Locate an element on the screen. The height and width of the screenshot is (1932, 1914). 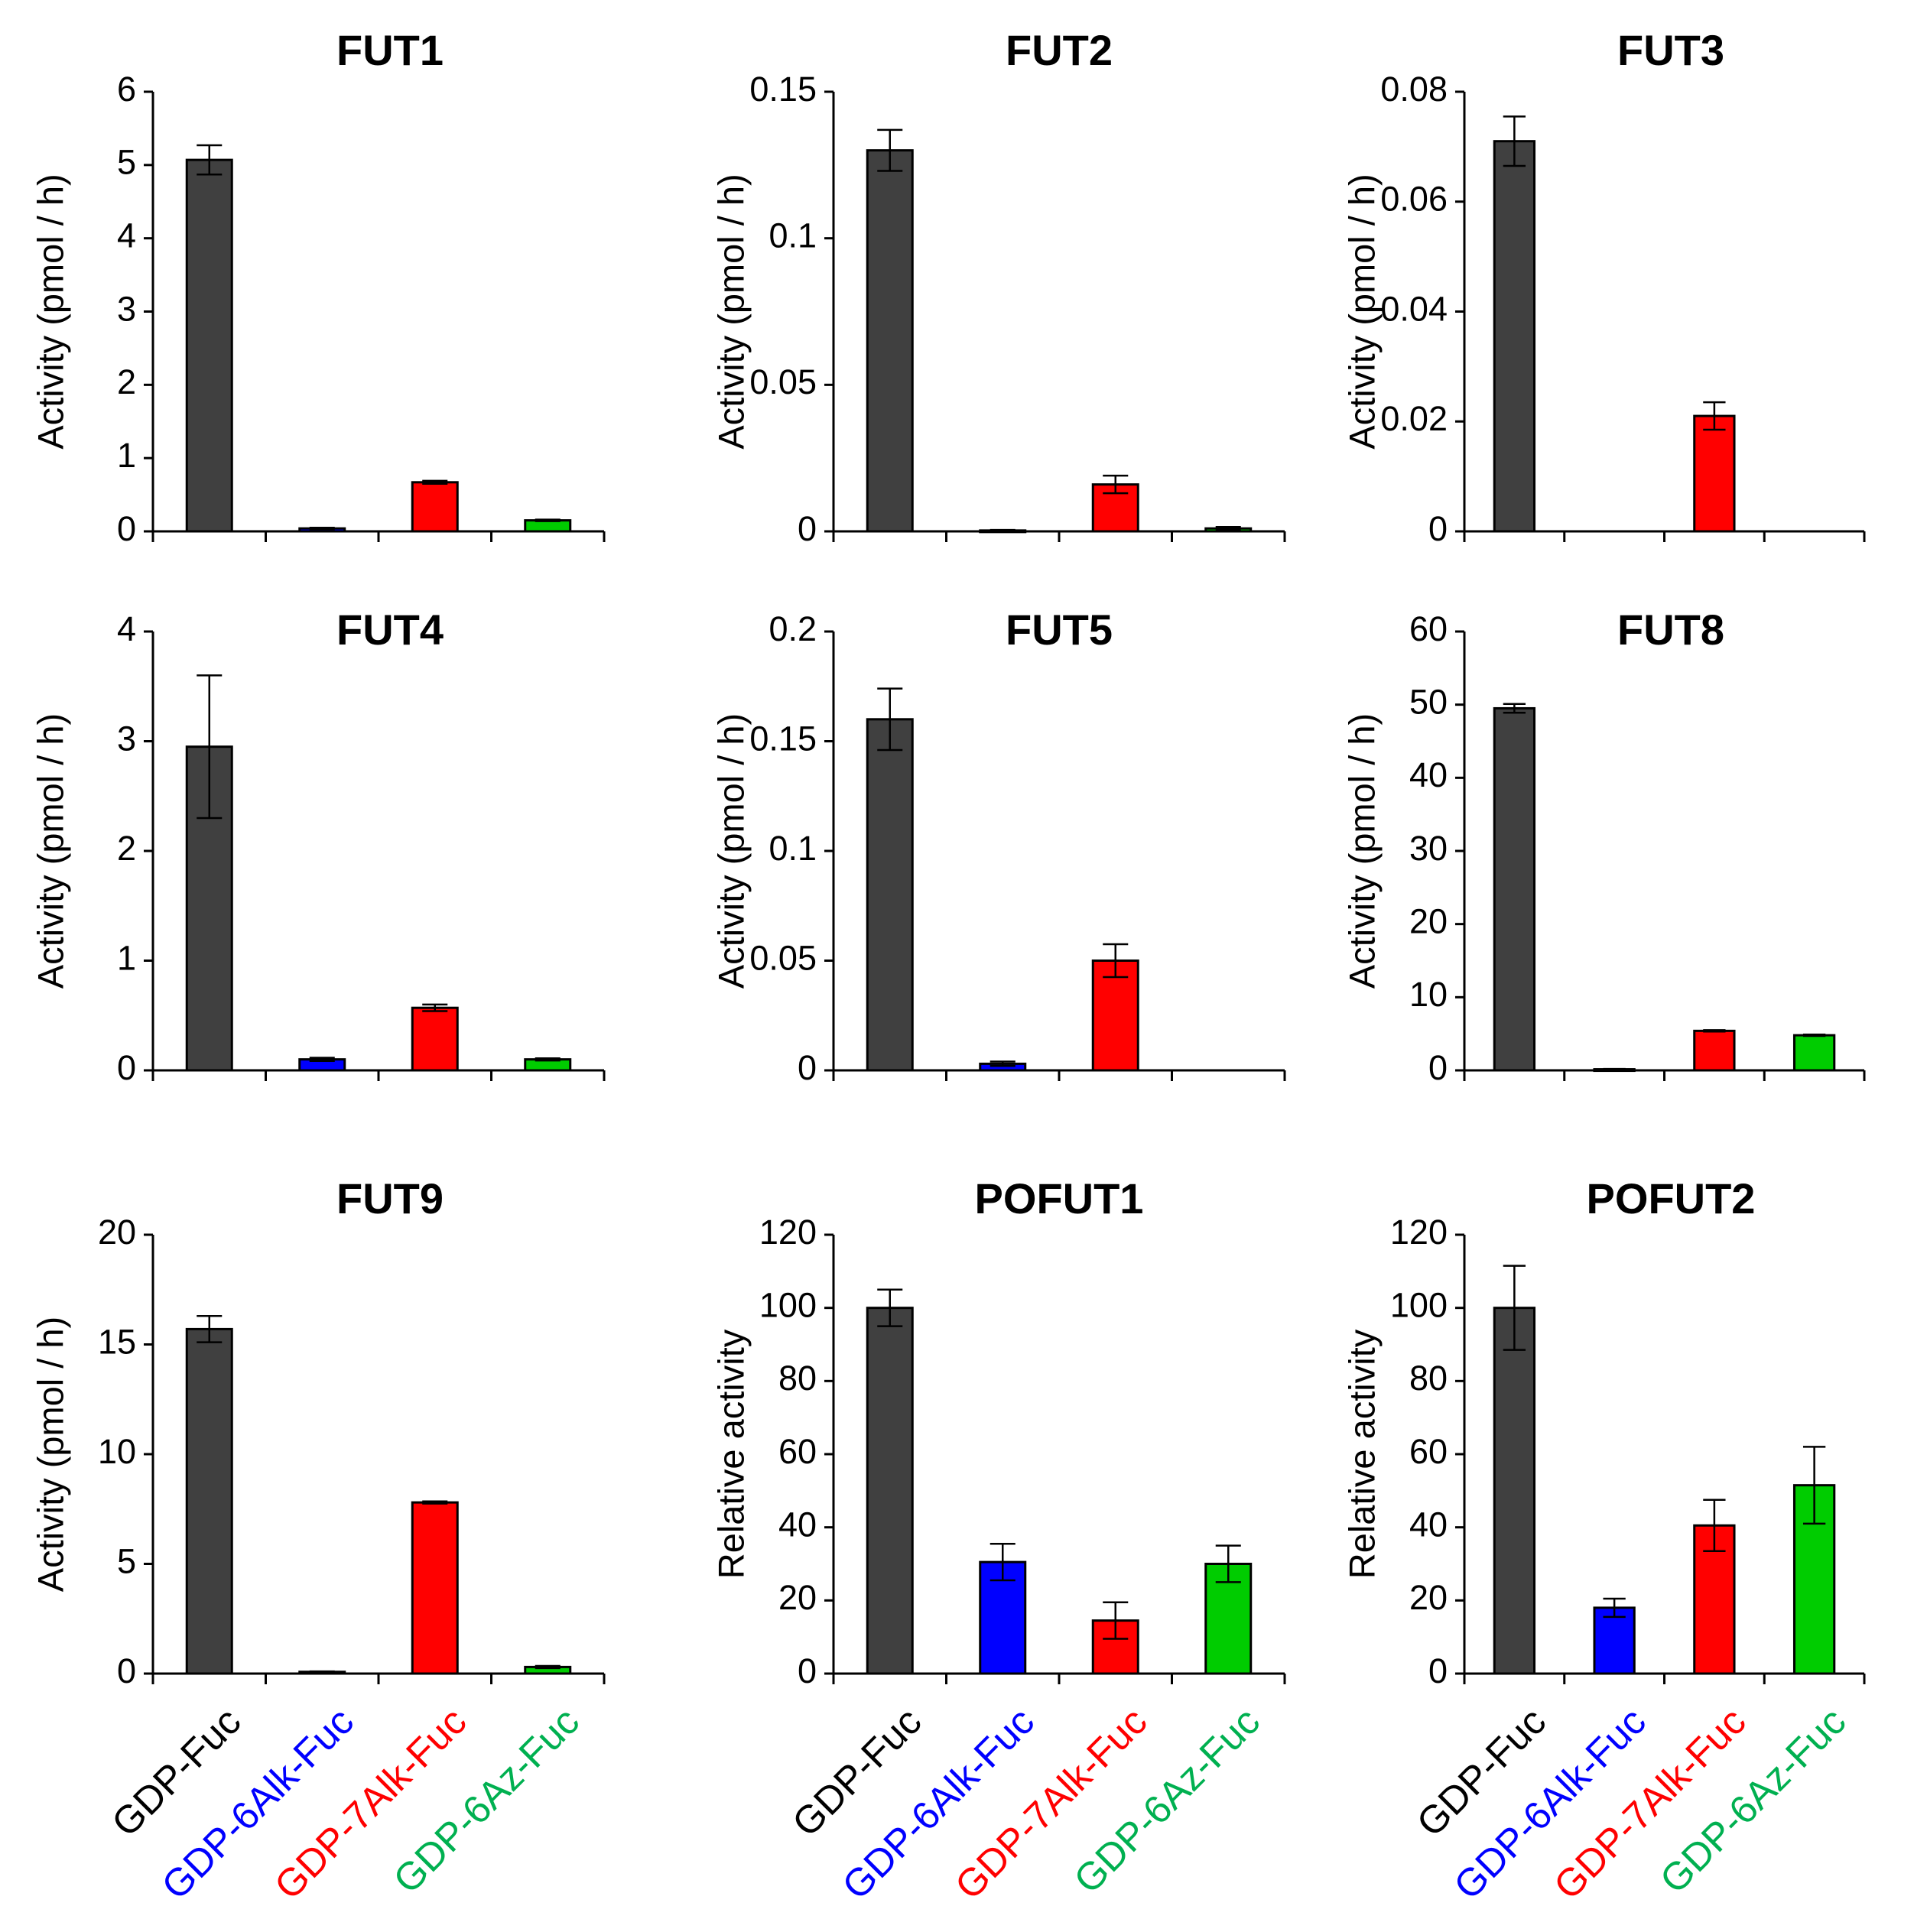
y-tick-label: 30 is located at coordinates (1428, 849).